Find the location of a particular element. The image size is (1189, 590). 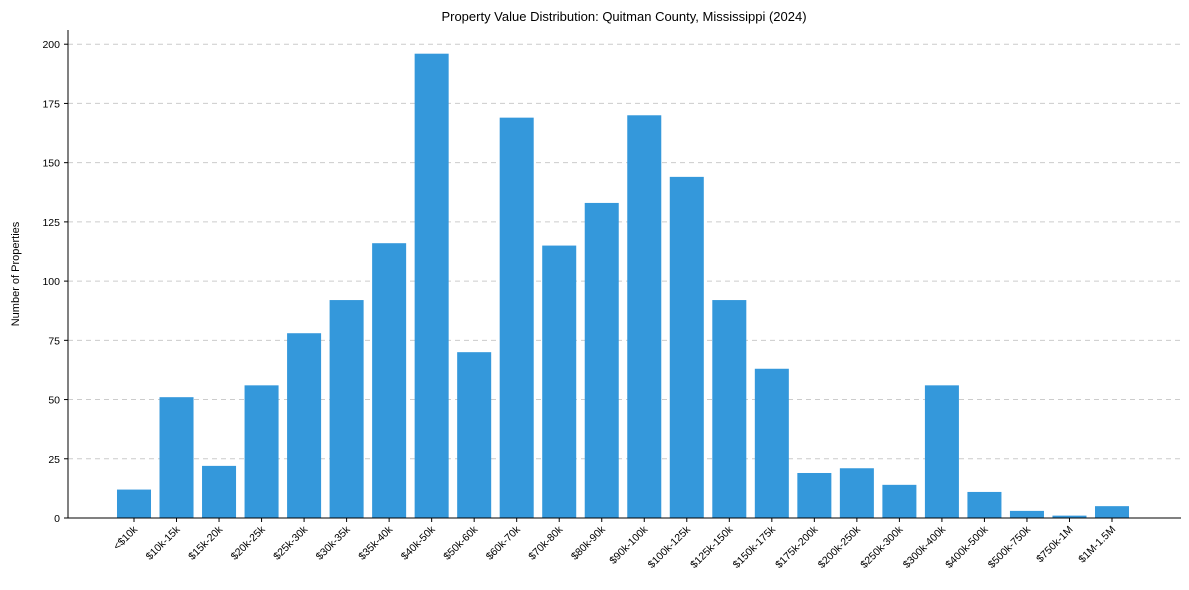

y-tick-label: 125 is located at coordinates (51, 223).